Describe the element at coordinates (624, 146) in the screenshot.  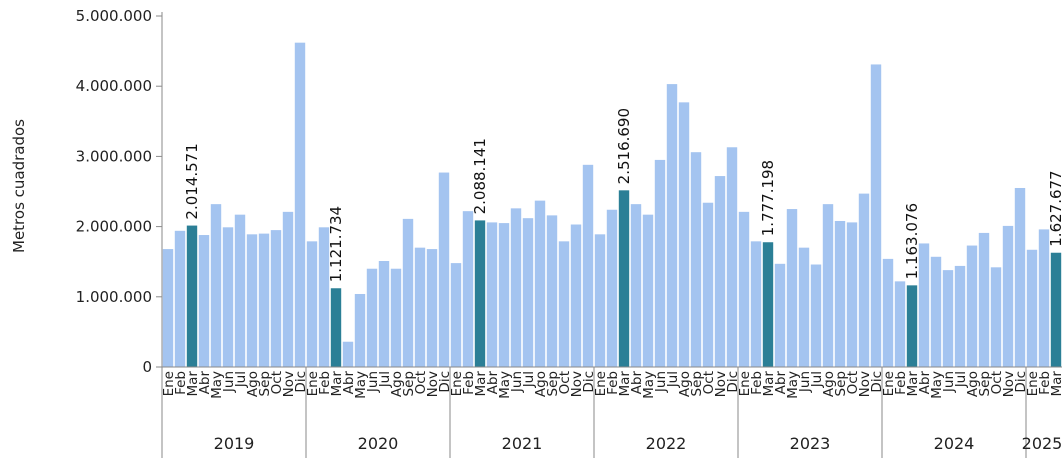
I see `data-label: 2.516.690` at that location.